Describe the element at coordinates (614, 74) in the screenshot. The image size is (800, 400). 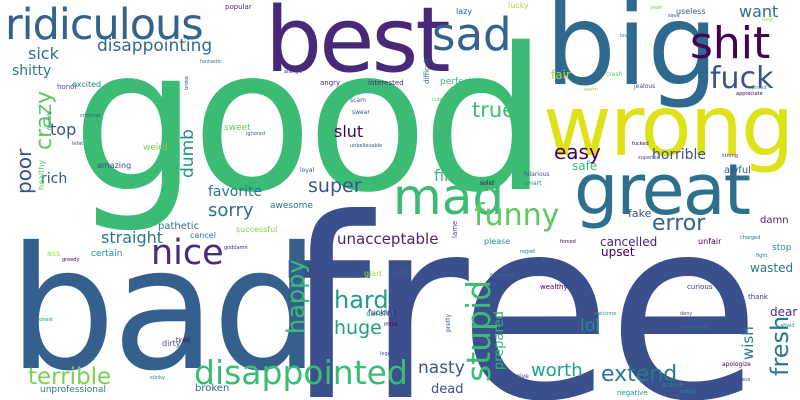
I see `word-crash: crash` at that location.